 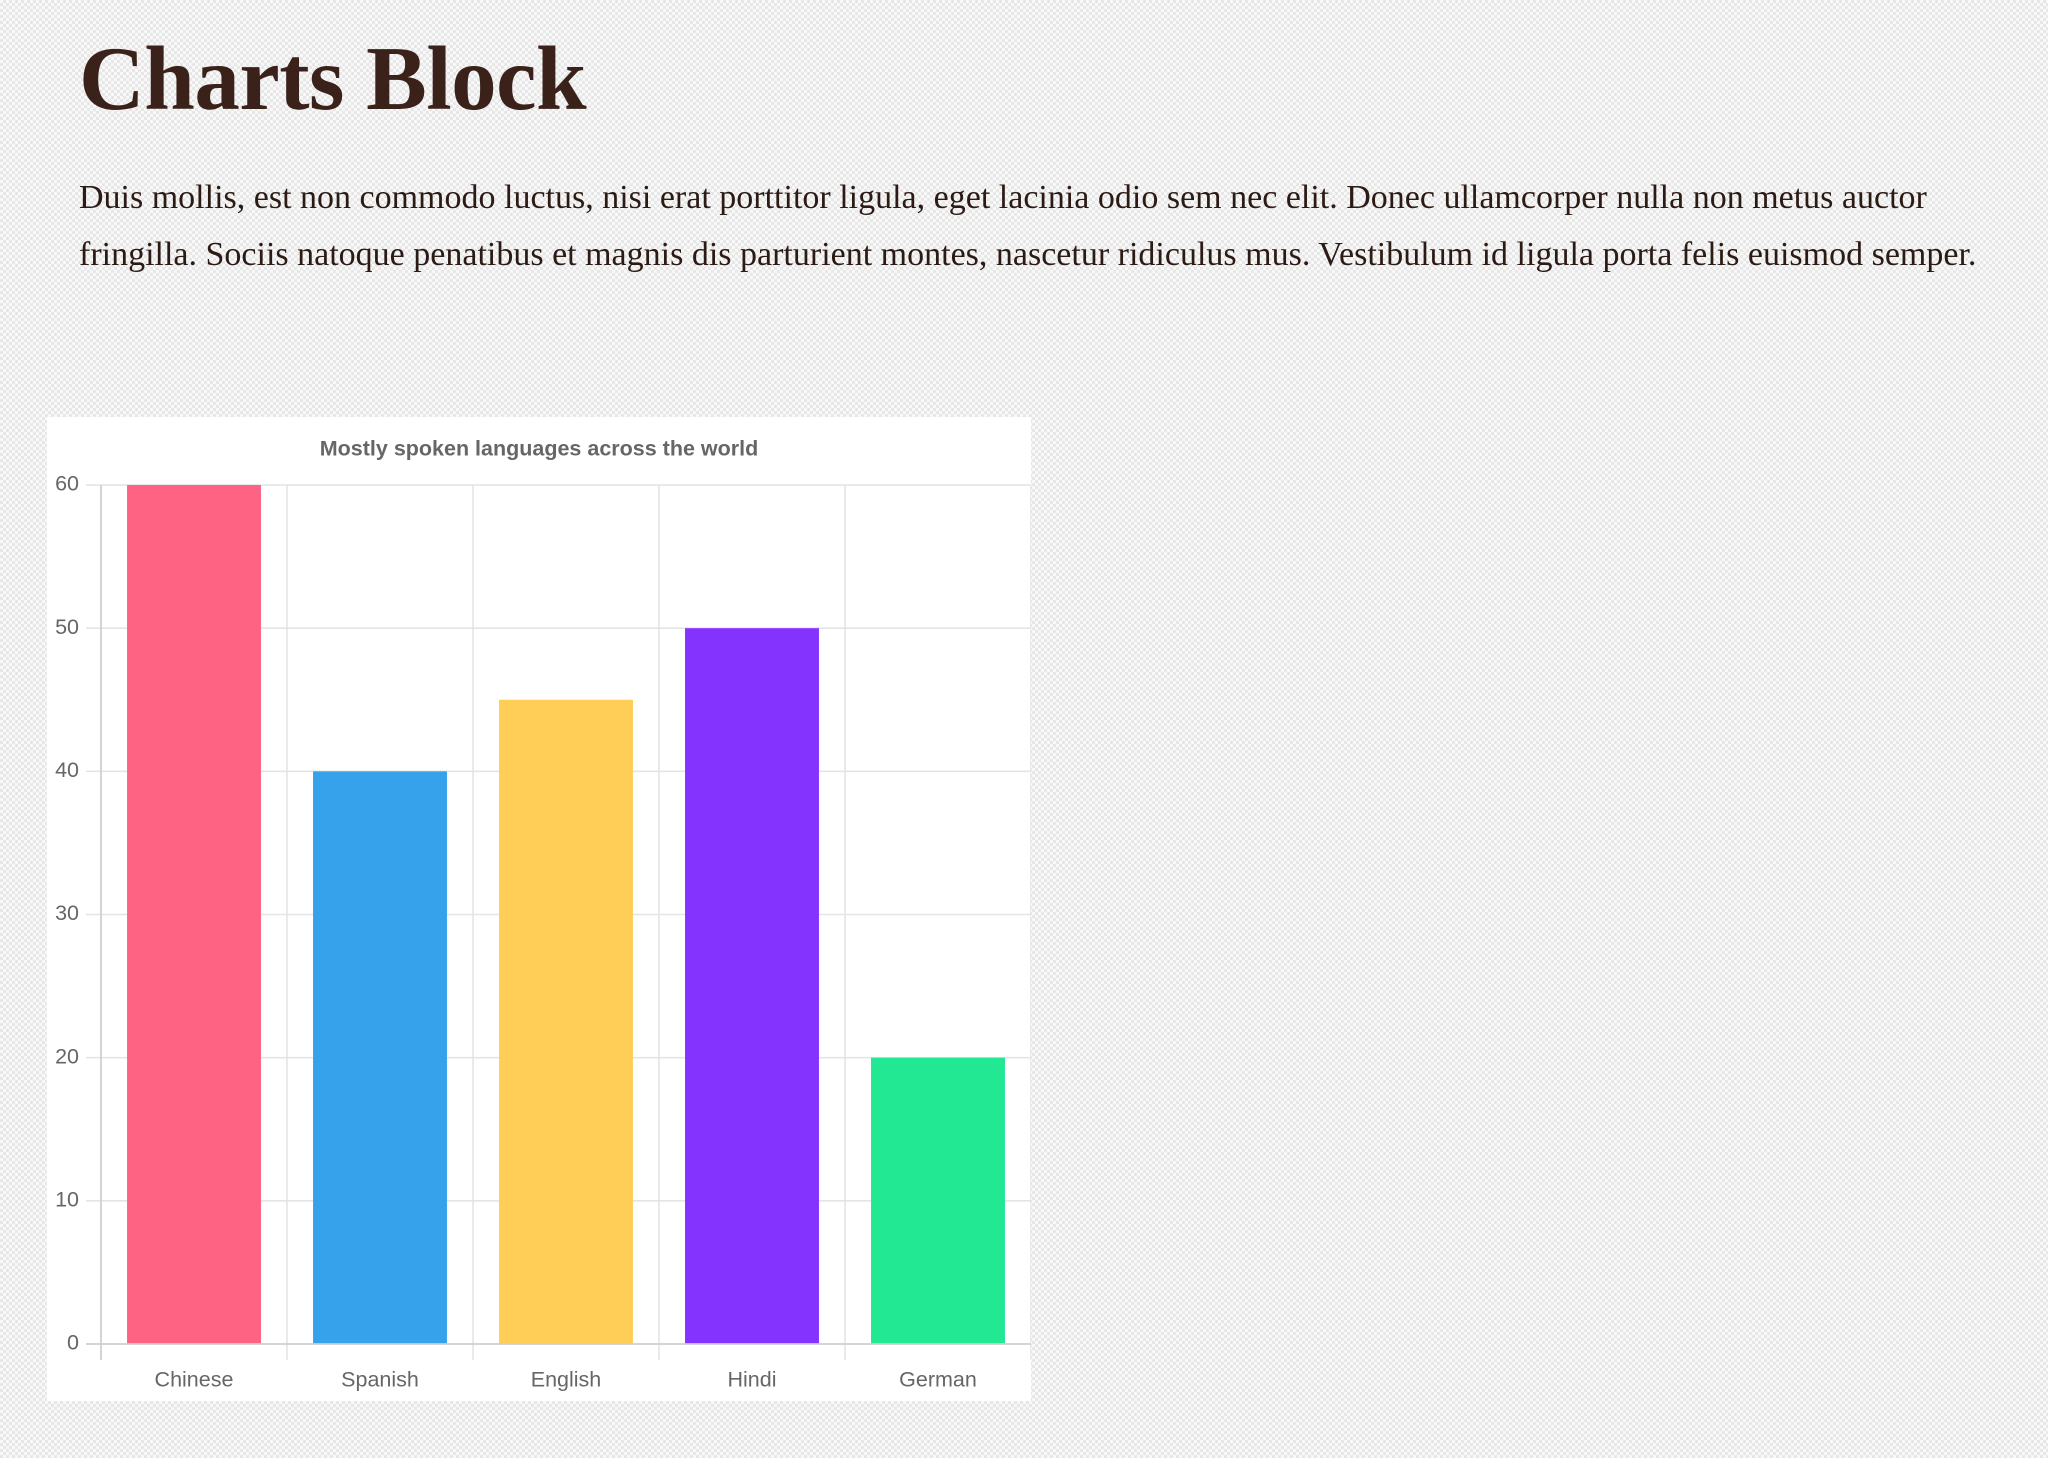 What do you see at coordinates (752, 986) in the screenshot?
I see `bar-hindi` at bounding box center [752, 986].